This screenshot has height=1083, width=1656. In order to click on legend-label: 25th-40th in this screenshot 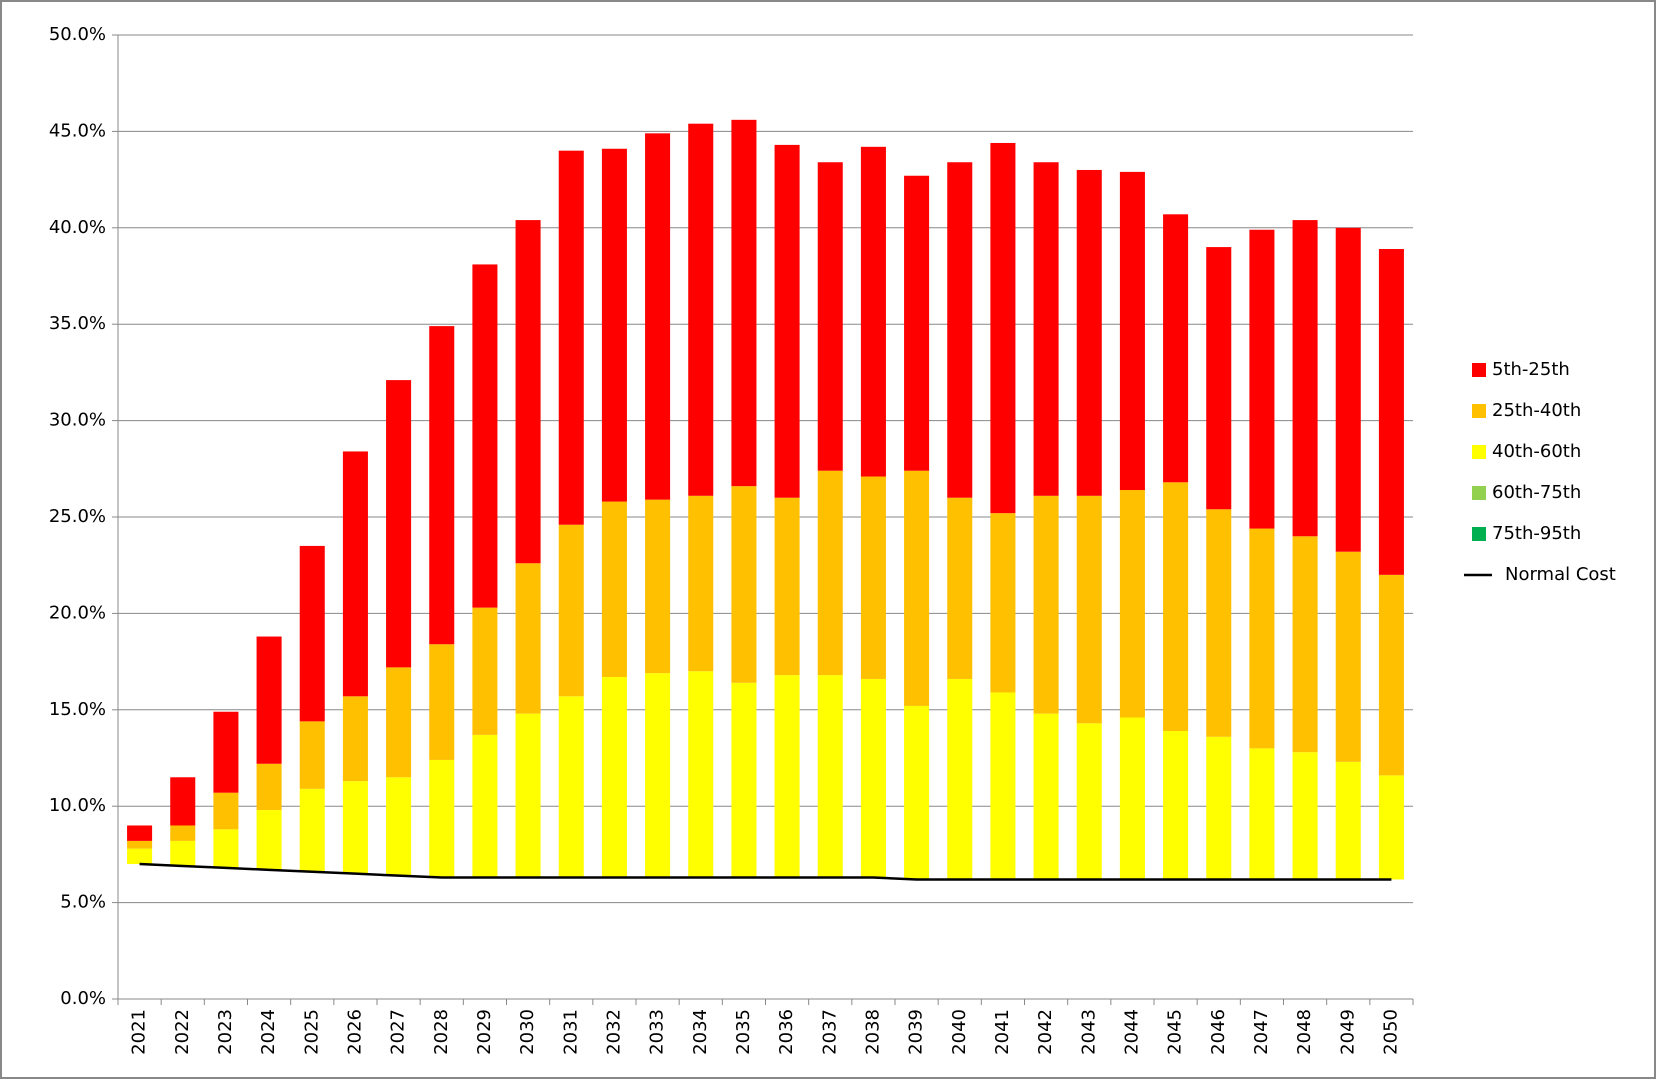, I will do `click(1536, 410)`.